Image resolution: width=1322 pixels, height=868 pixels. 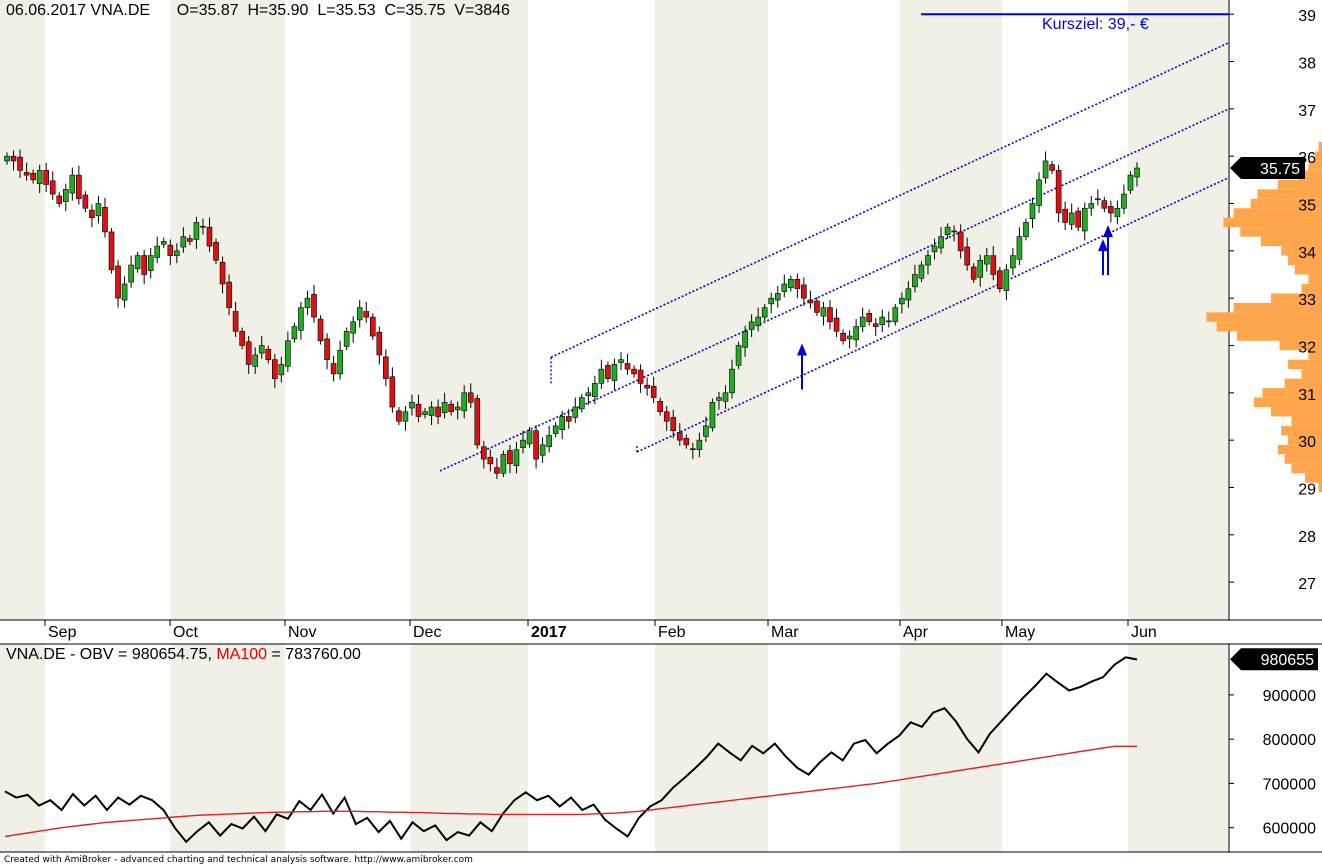 What do you see at coordinates (1287, 660) in the screenshot?
I see `obv-last-label: 980655` at bounding box center [1287, 660].